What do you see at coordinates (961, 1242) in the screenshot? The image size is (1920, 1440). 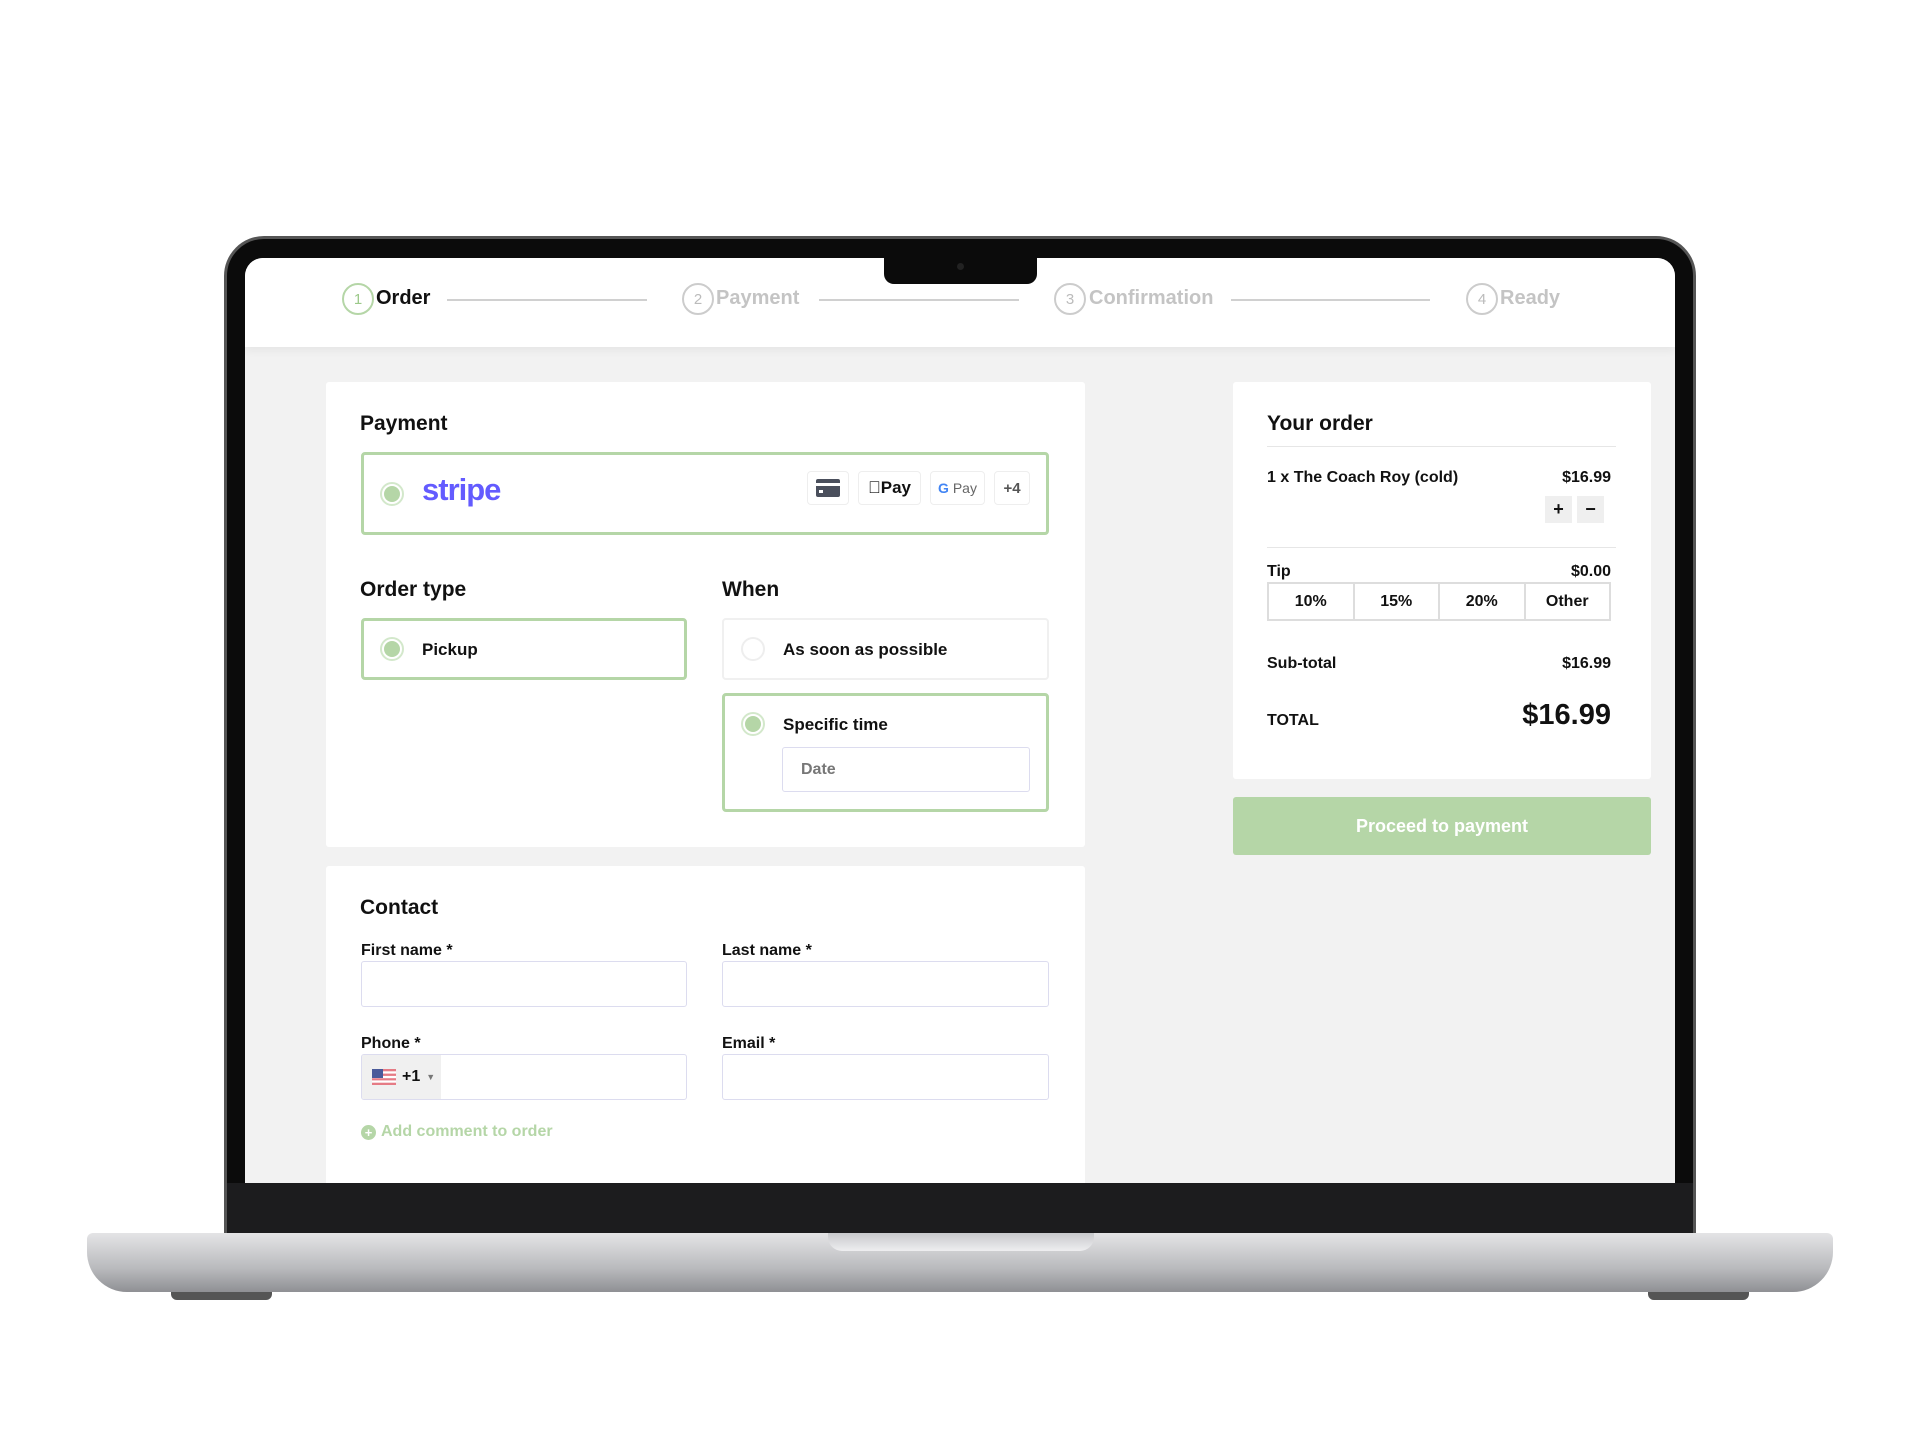 I see `laptop-lid-notch` at bounding box center [961, 1242].